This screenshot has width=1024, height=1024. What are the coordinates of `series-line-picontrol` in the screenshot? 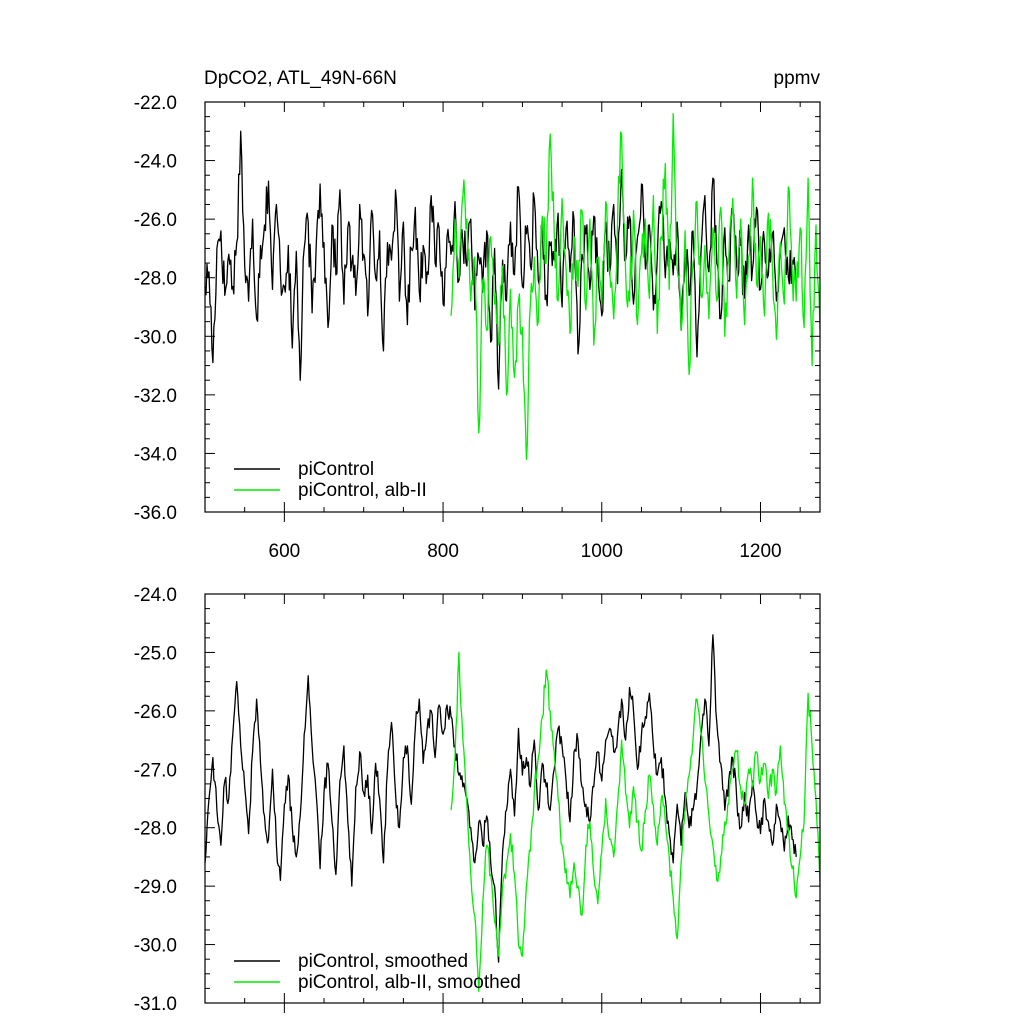 It's located at (500, 260).